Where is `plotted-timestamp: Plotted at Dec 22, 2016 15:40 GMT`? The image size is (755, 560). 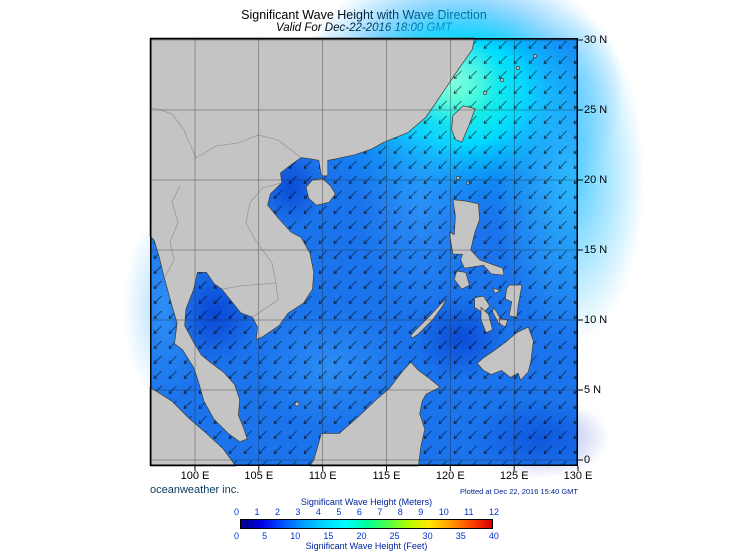
plotted-timestamp: Plotted at Dec 22, 2016 15:40 GMT is located at coordinates (519, 491).